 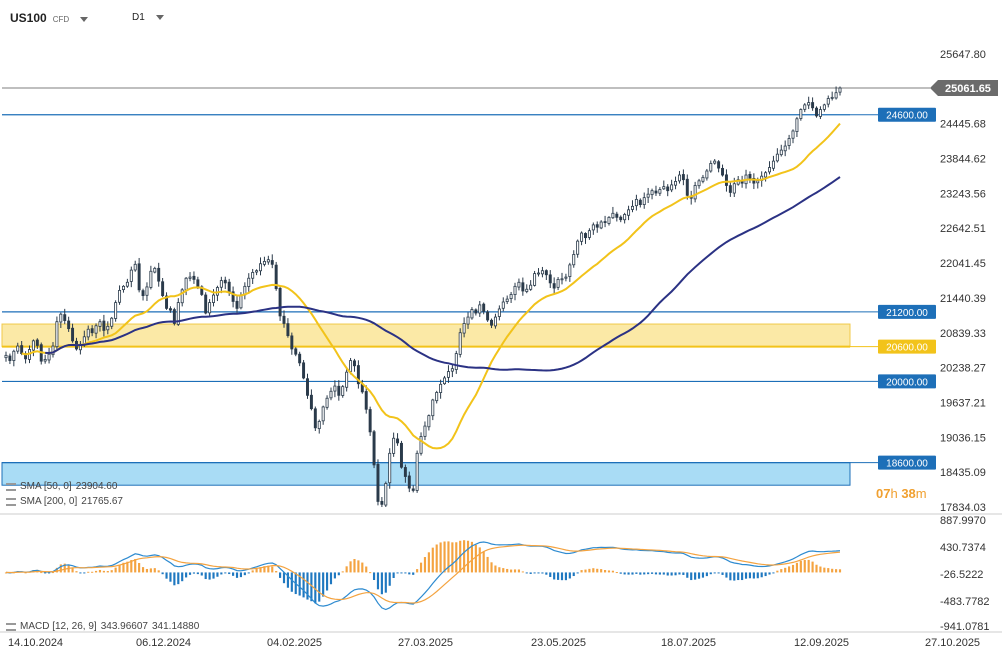 I want to click on price-tick-label: 22041.45, so click(x=963, y=264).